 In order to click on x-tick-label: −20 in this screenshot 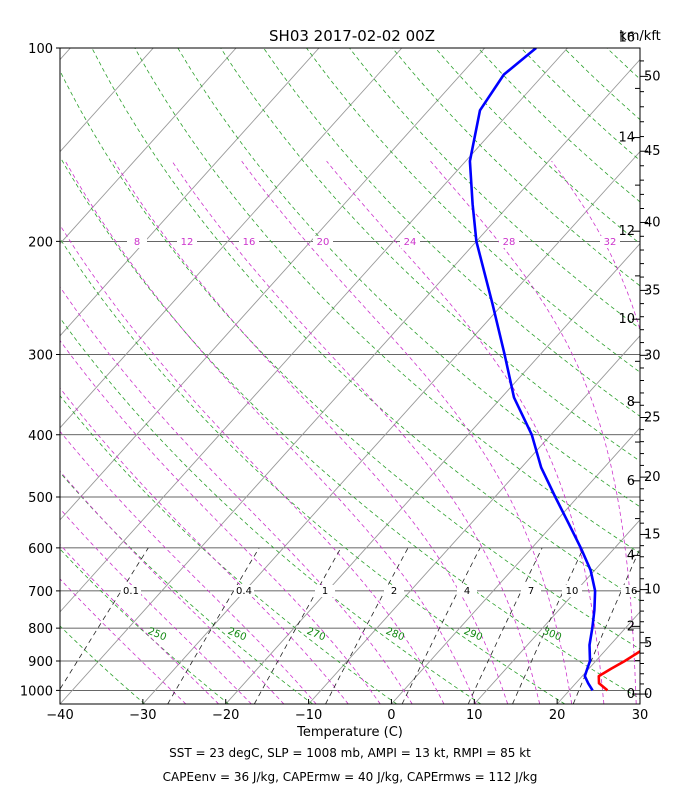, I will do `click(225, 715)`.